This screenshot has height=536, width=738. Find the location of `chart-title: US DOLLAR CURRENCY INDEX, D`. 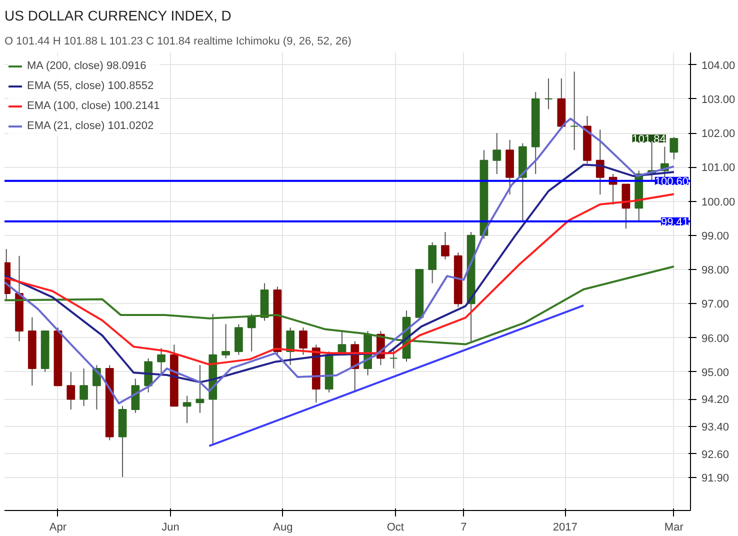

chart-title: US DOLLAR CURRENCY INDEX, D is located at coordinates (118, 16).